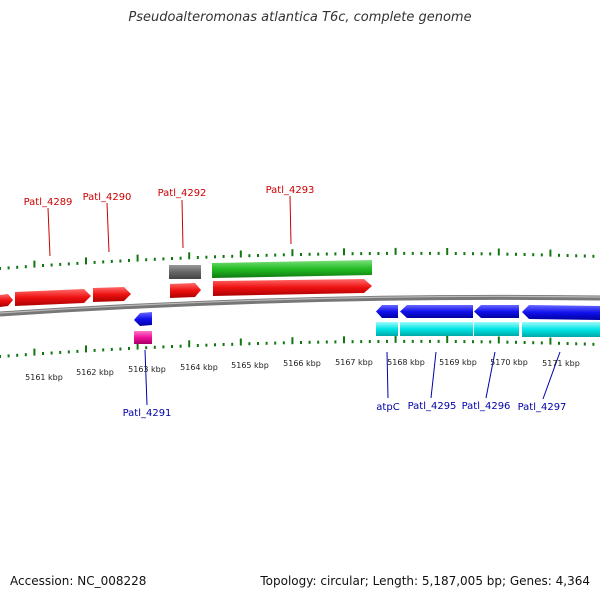  Describe the element at coordinates (6, 300) in the screenshot. I see `cds-arrow-left-edge` at that location.